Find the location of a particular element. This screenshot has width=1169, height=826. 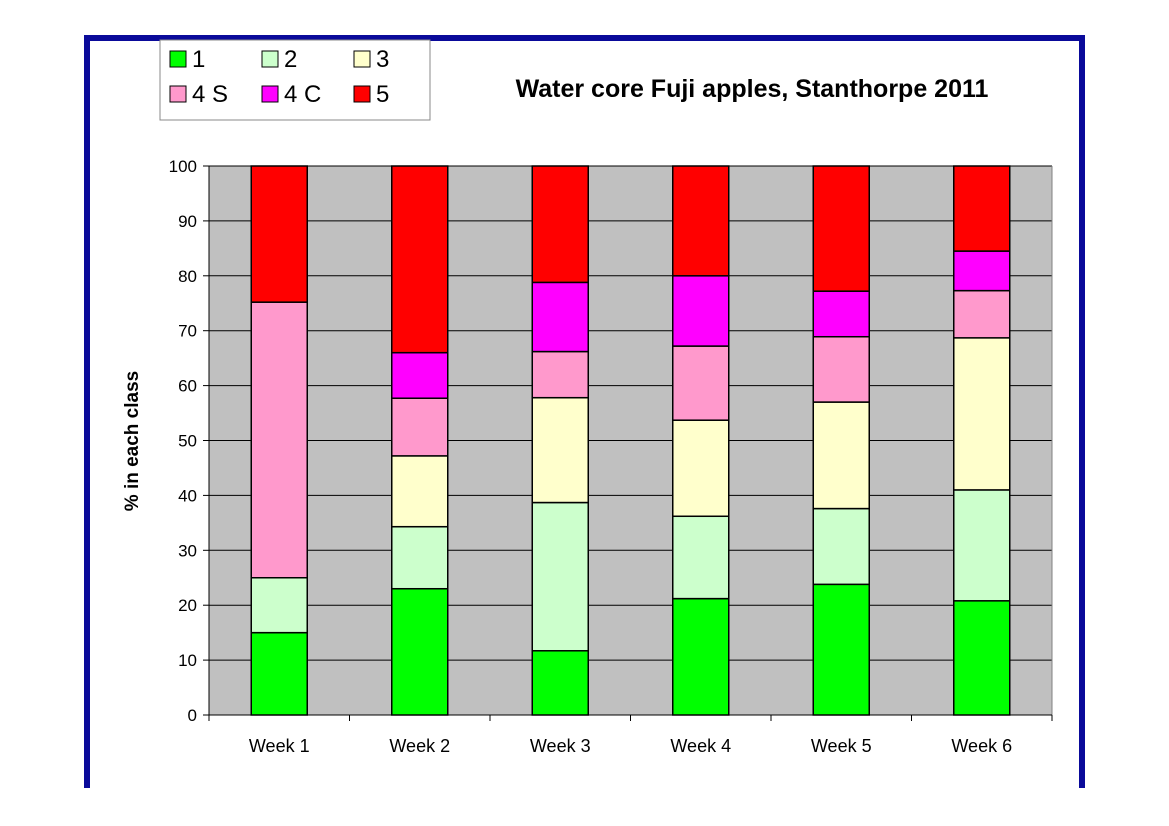

y-tick-label: 60 is located at coordinates (187, 386).